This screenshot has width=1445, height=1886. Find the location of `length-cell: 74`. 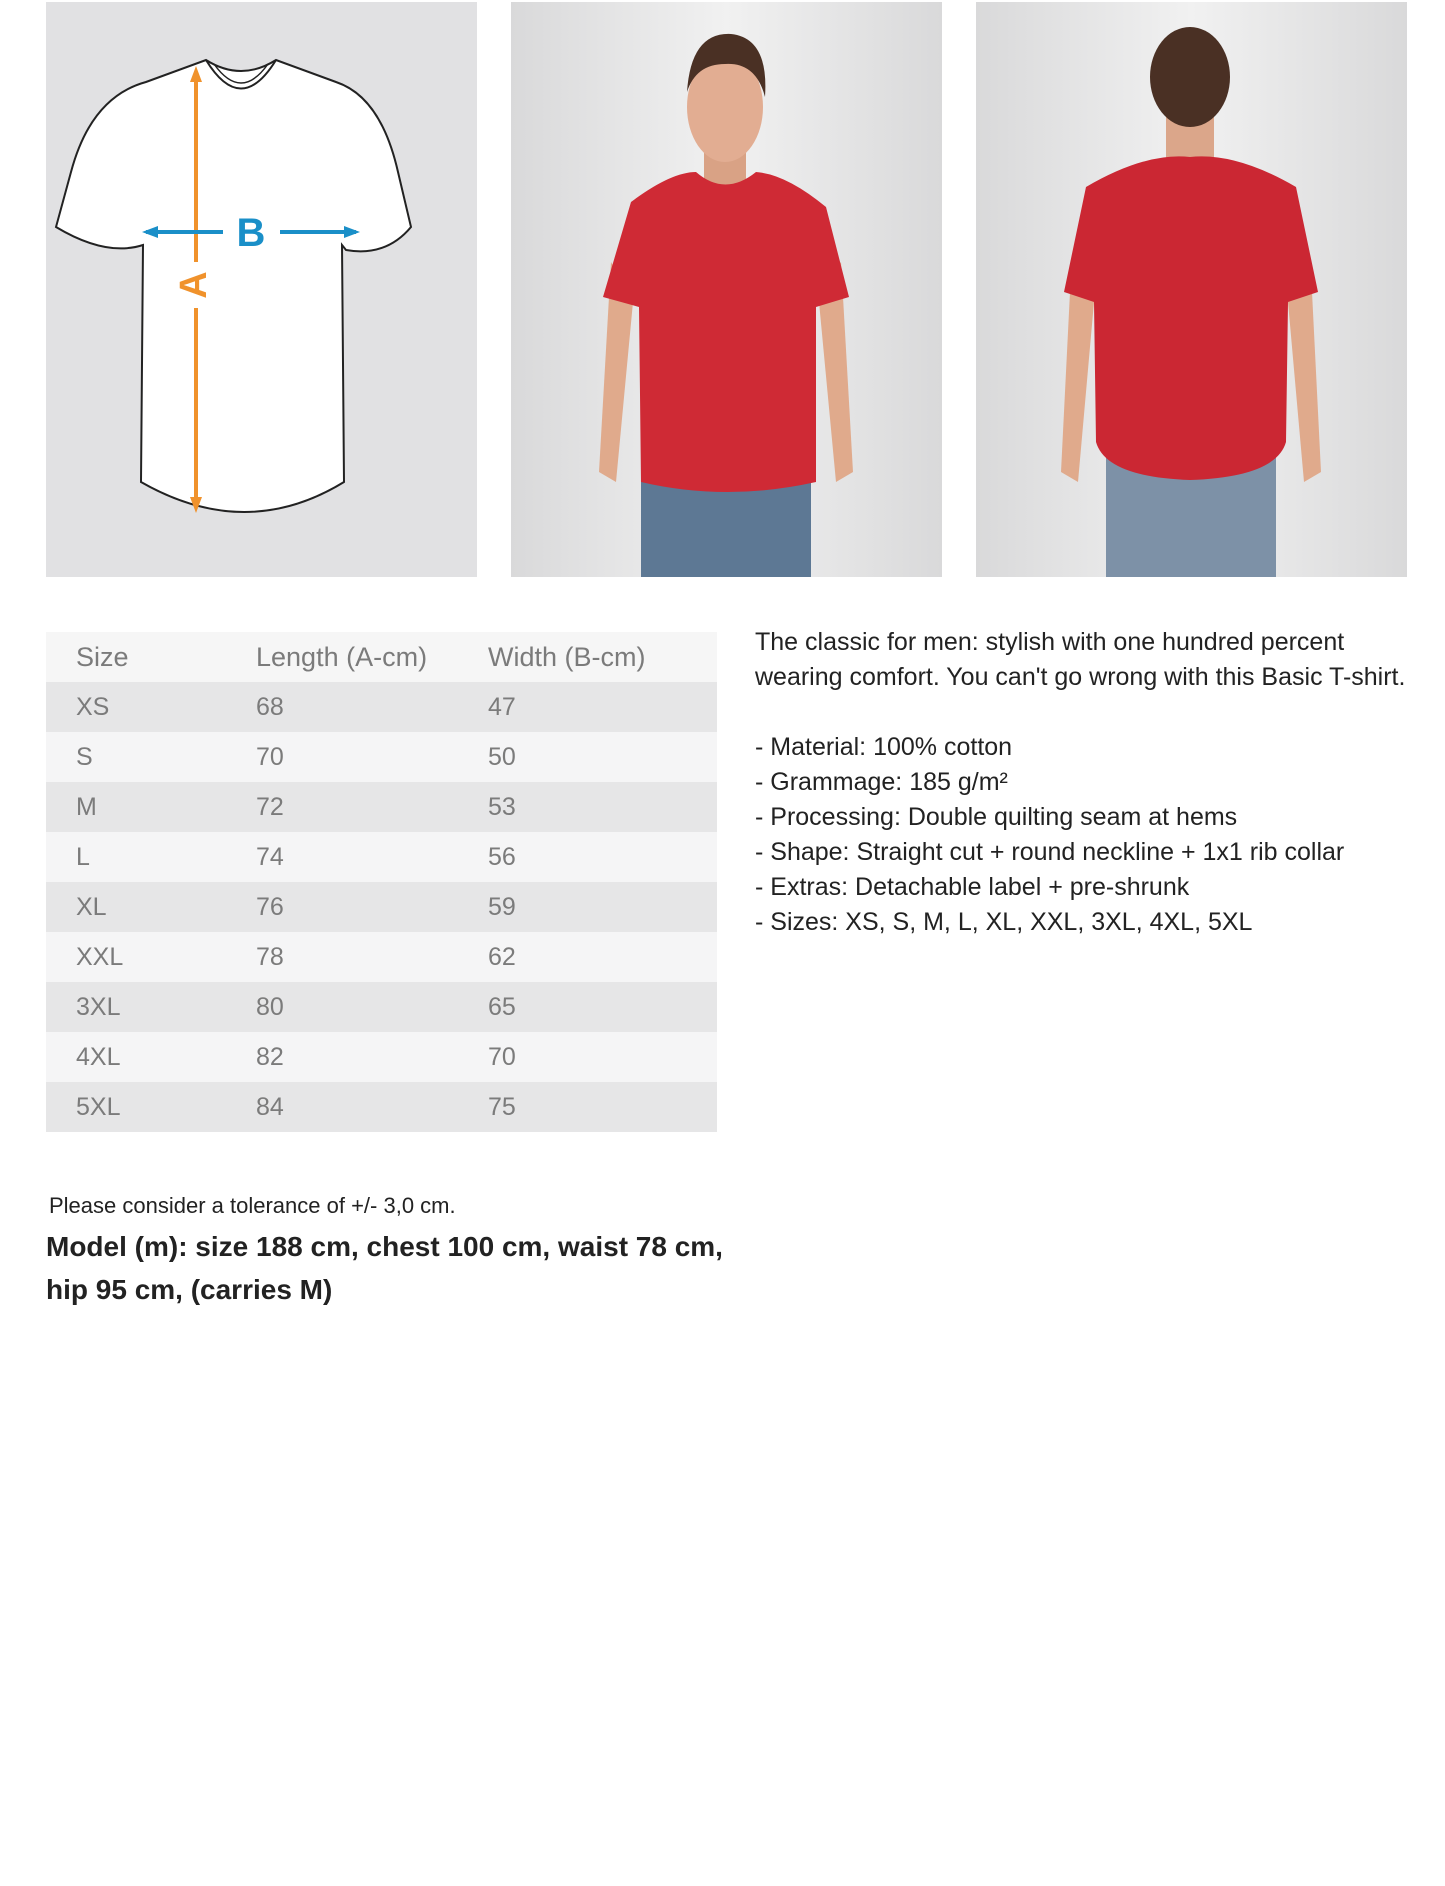

length-cell: 74 is located at coordinates (357, 857).